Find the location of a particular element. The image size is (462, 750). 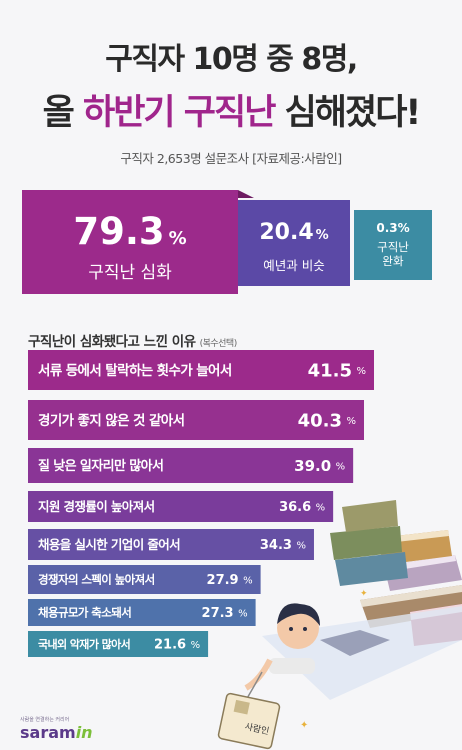

bar-percent-8: % is located at coordinates (196, 645).